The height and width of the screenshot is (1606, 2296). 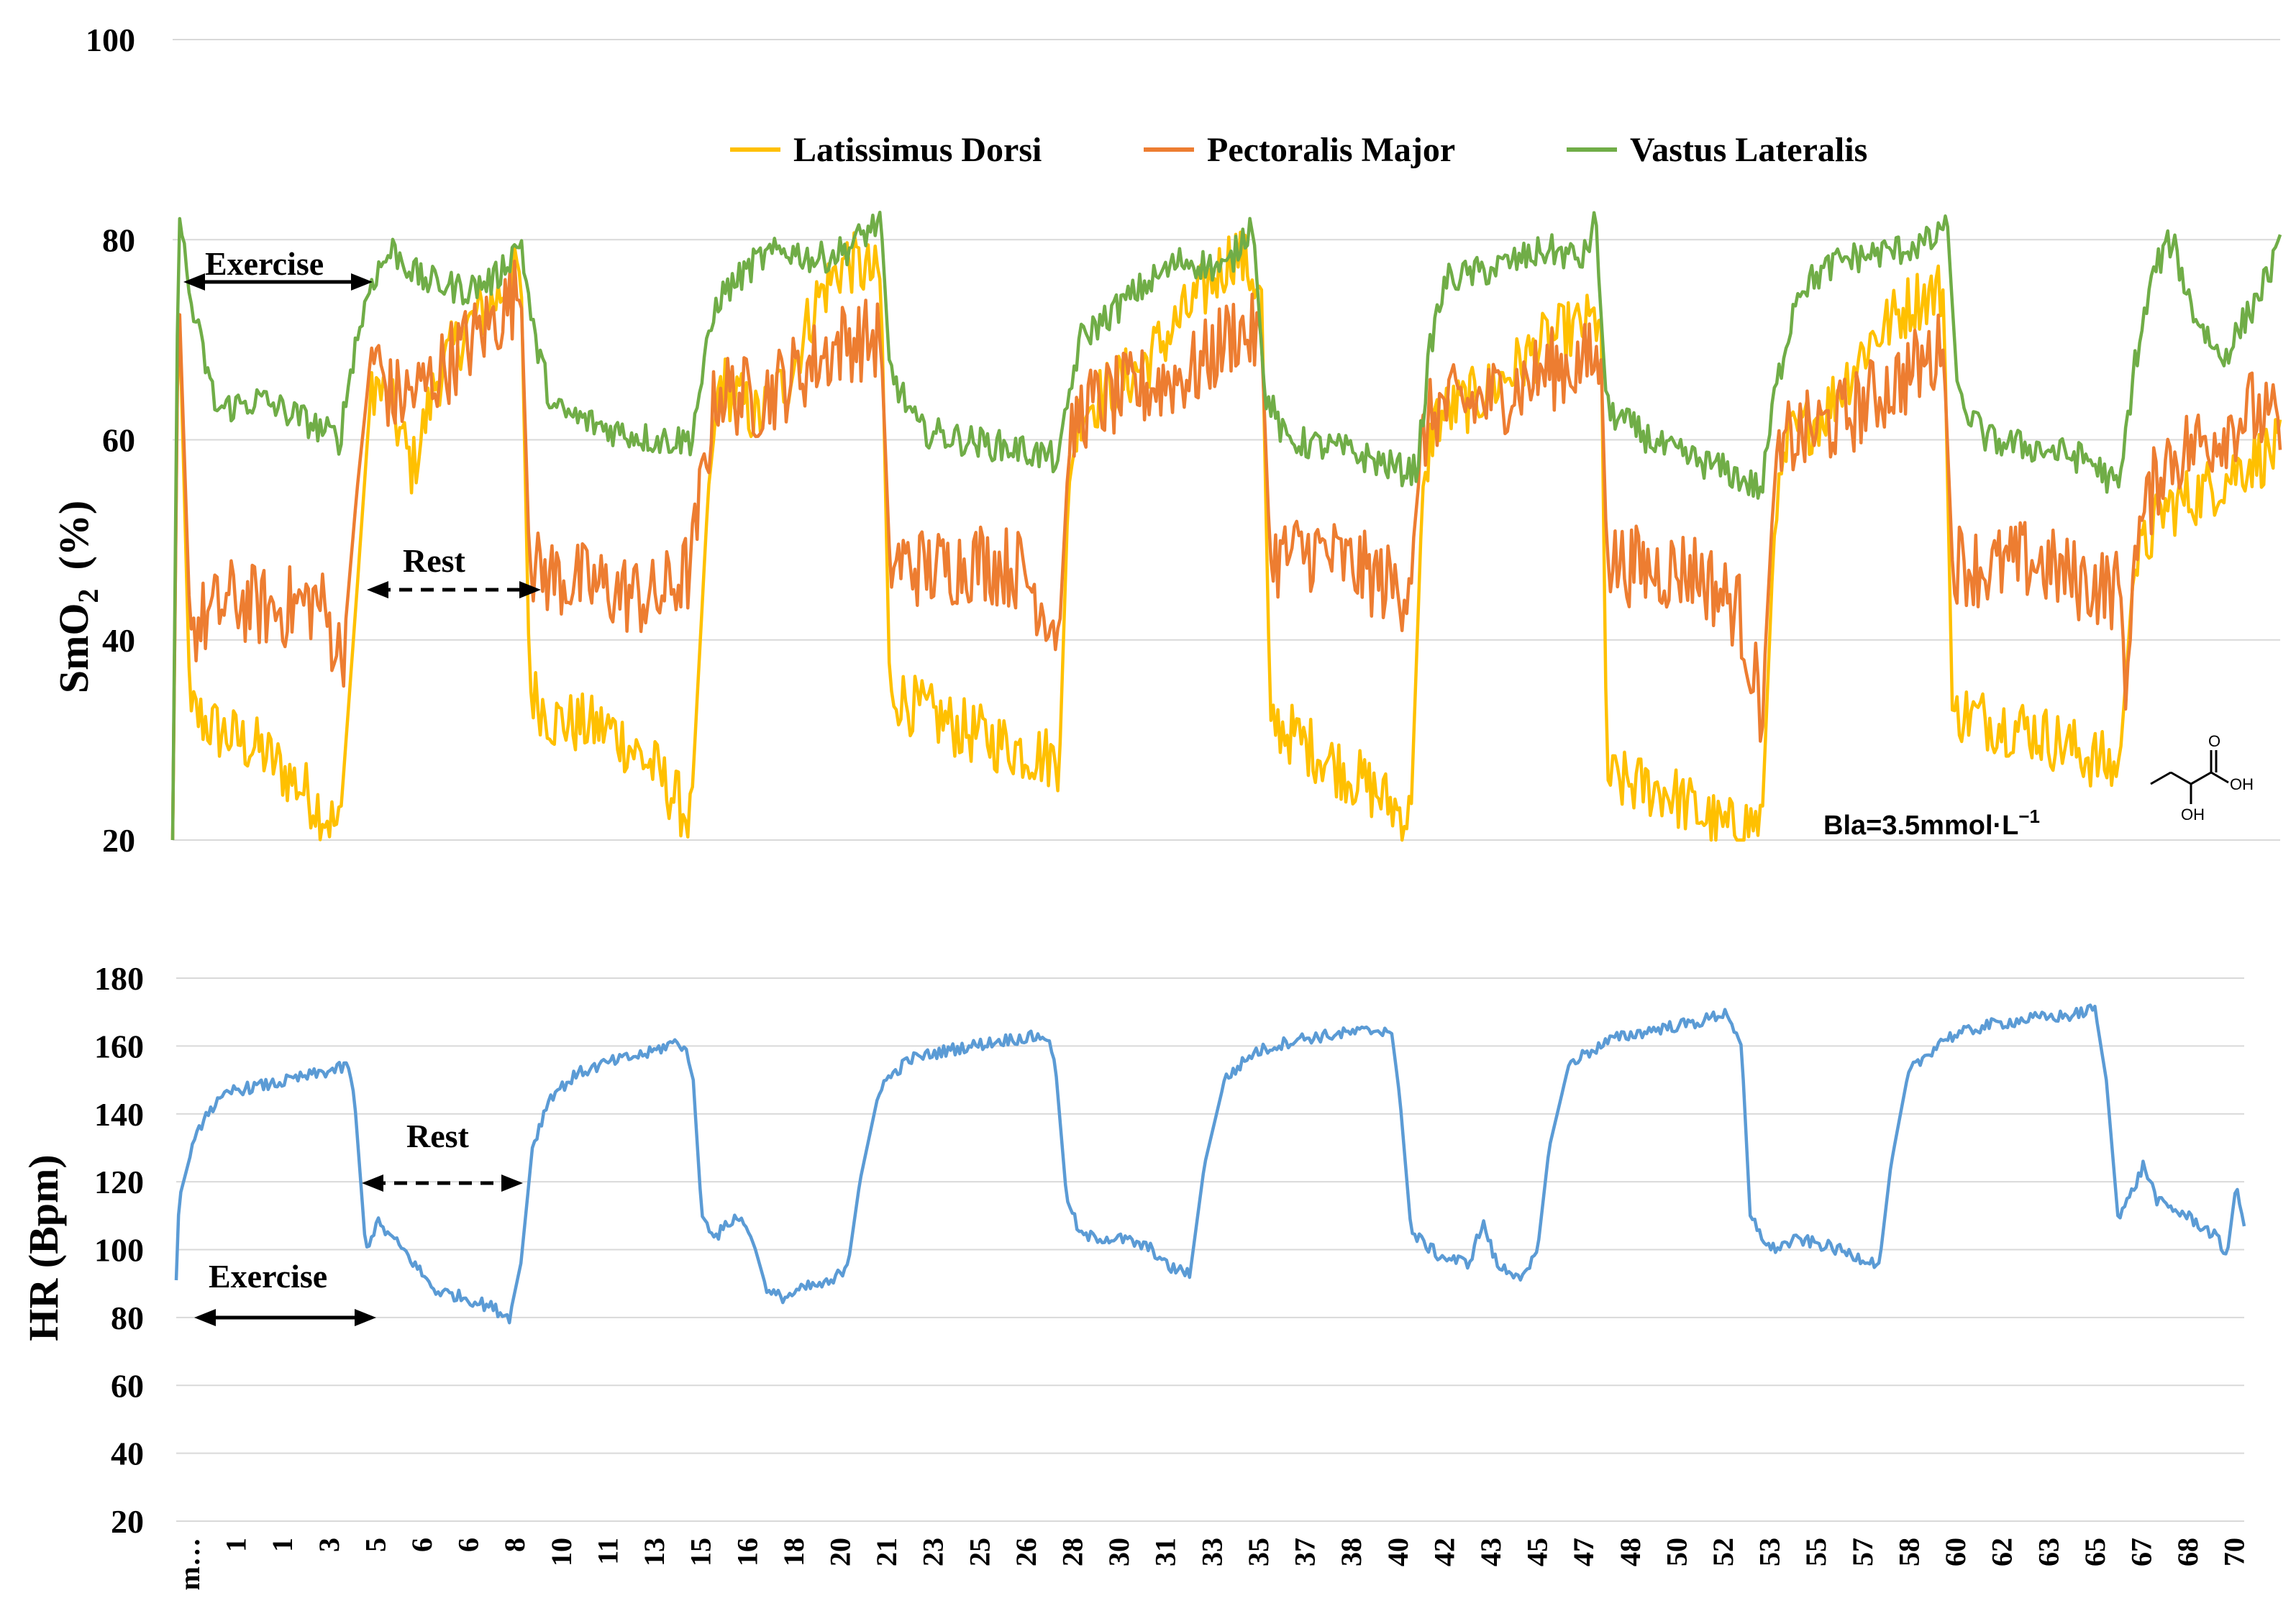 I want to click on hr-x-tick-label: 10, so click(x=561, y=1552).